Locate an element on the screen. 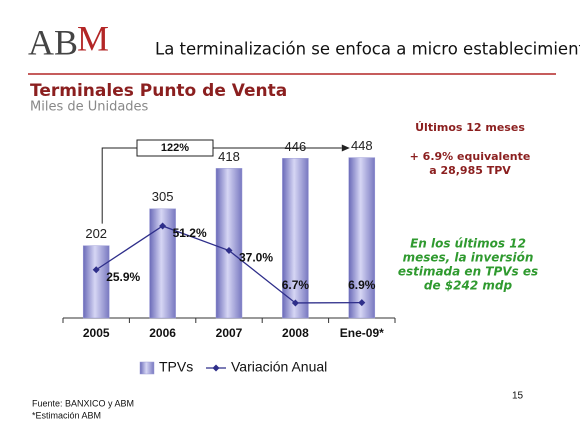 This screenshot has width=580, height=448. line-value-label: 6.7% is located at coordinates (296, 285).